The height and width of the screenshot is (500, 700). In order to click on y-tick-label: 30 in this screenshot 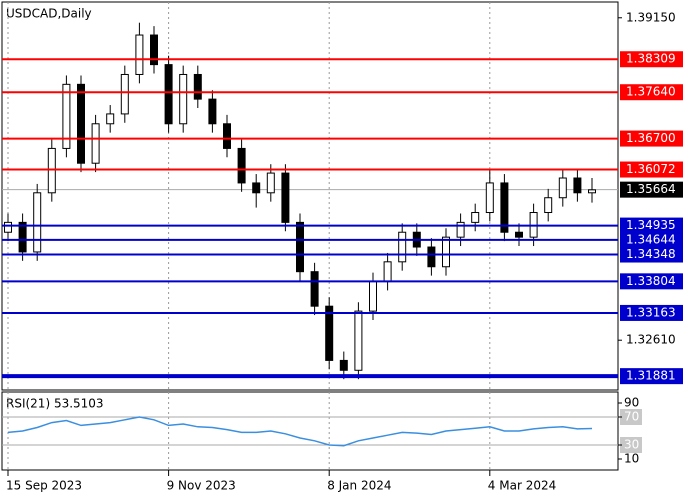, I will do `click(631, 445)`.